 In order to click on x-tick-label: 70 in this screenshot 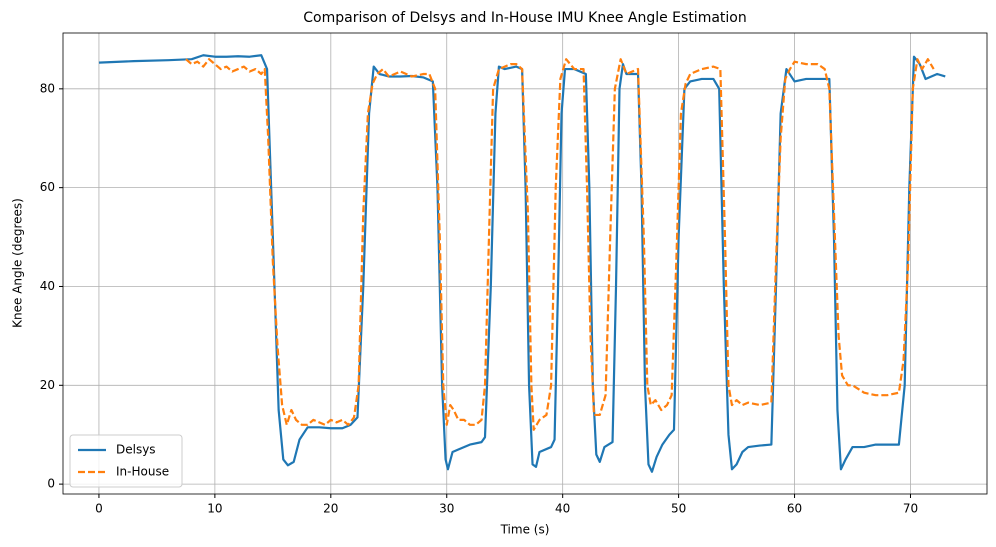, I will do `click(910, 509)`.